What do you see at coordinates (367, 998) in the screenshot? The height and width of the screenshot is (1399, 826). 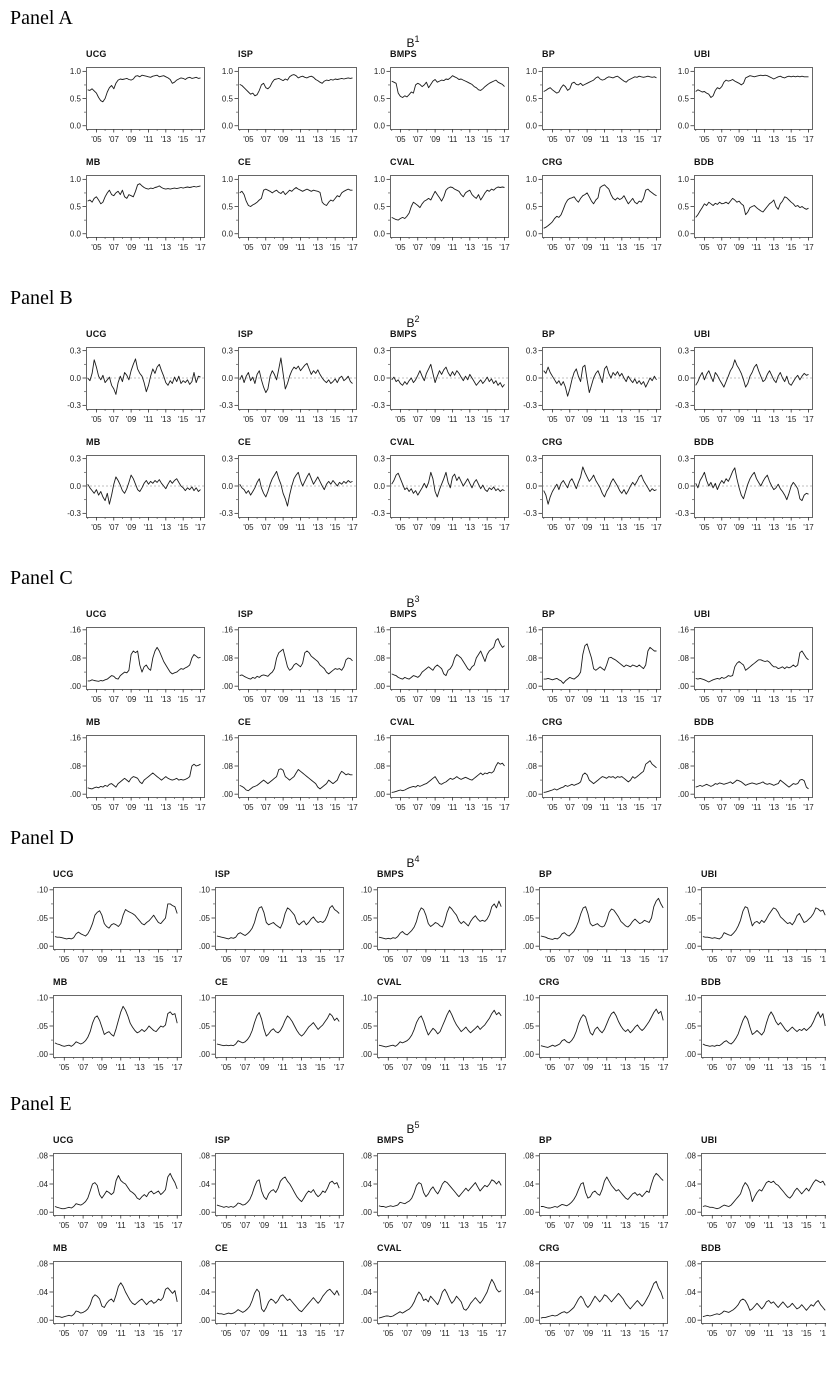 I see `y-tick-label: .10` at bounding box center [367, 998].